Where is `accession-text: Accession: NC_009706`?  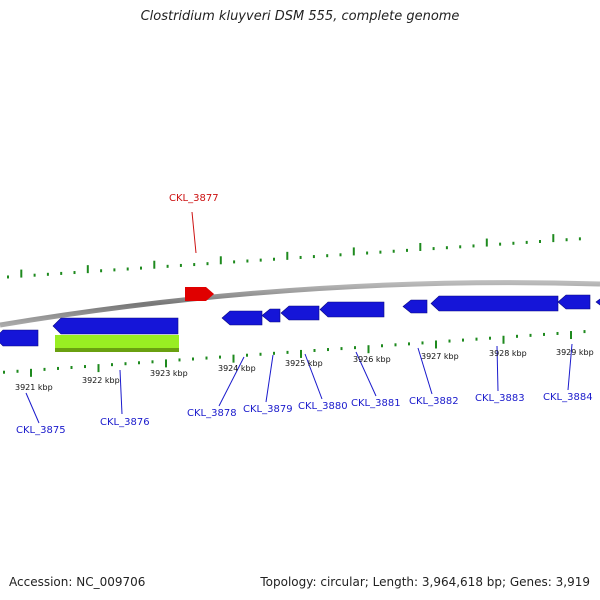
accession-text: Accession: NC_009706 is located at coordinates (77, 582).